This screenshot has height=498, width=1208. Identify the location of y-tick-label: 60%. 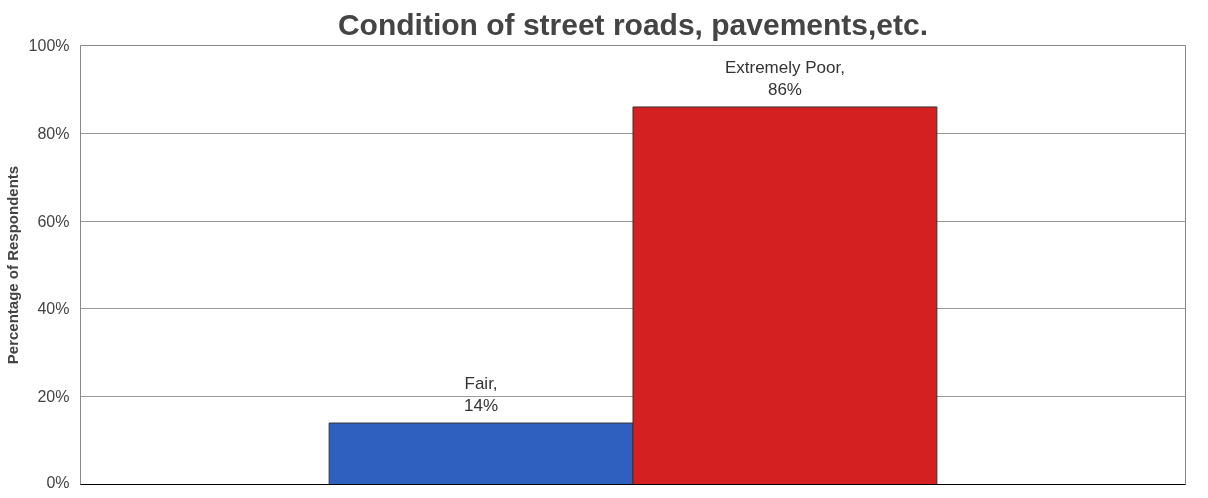
(53, 221).